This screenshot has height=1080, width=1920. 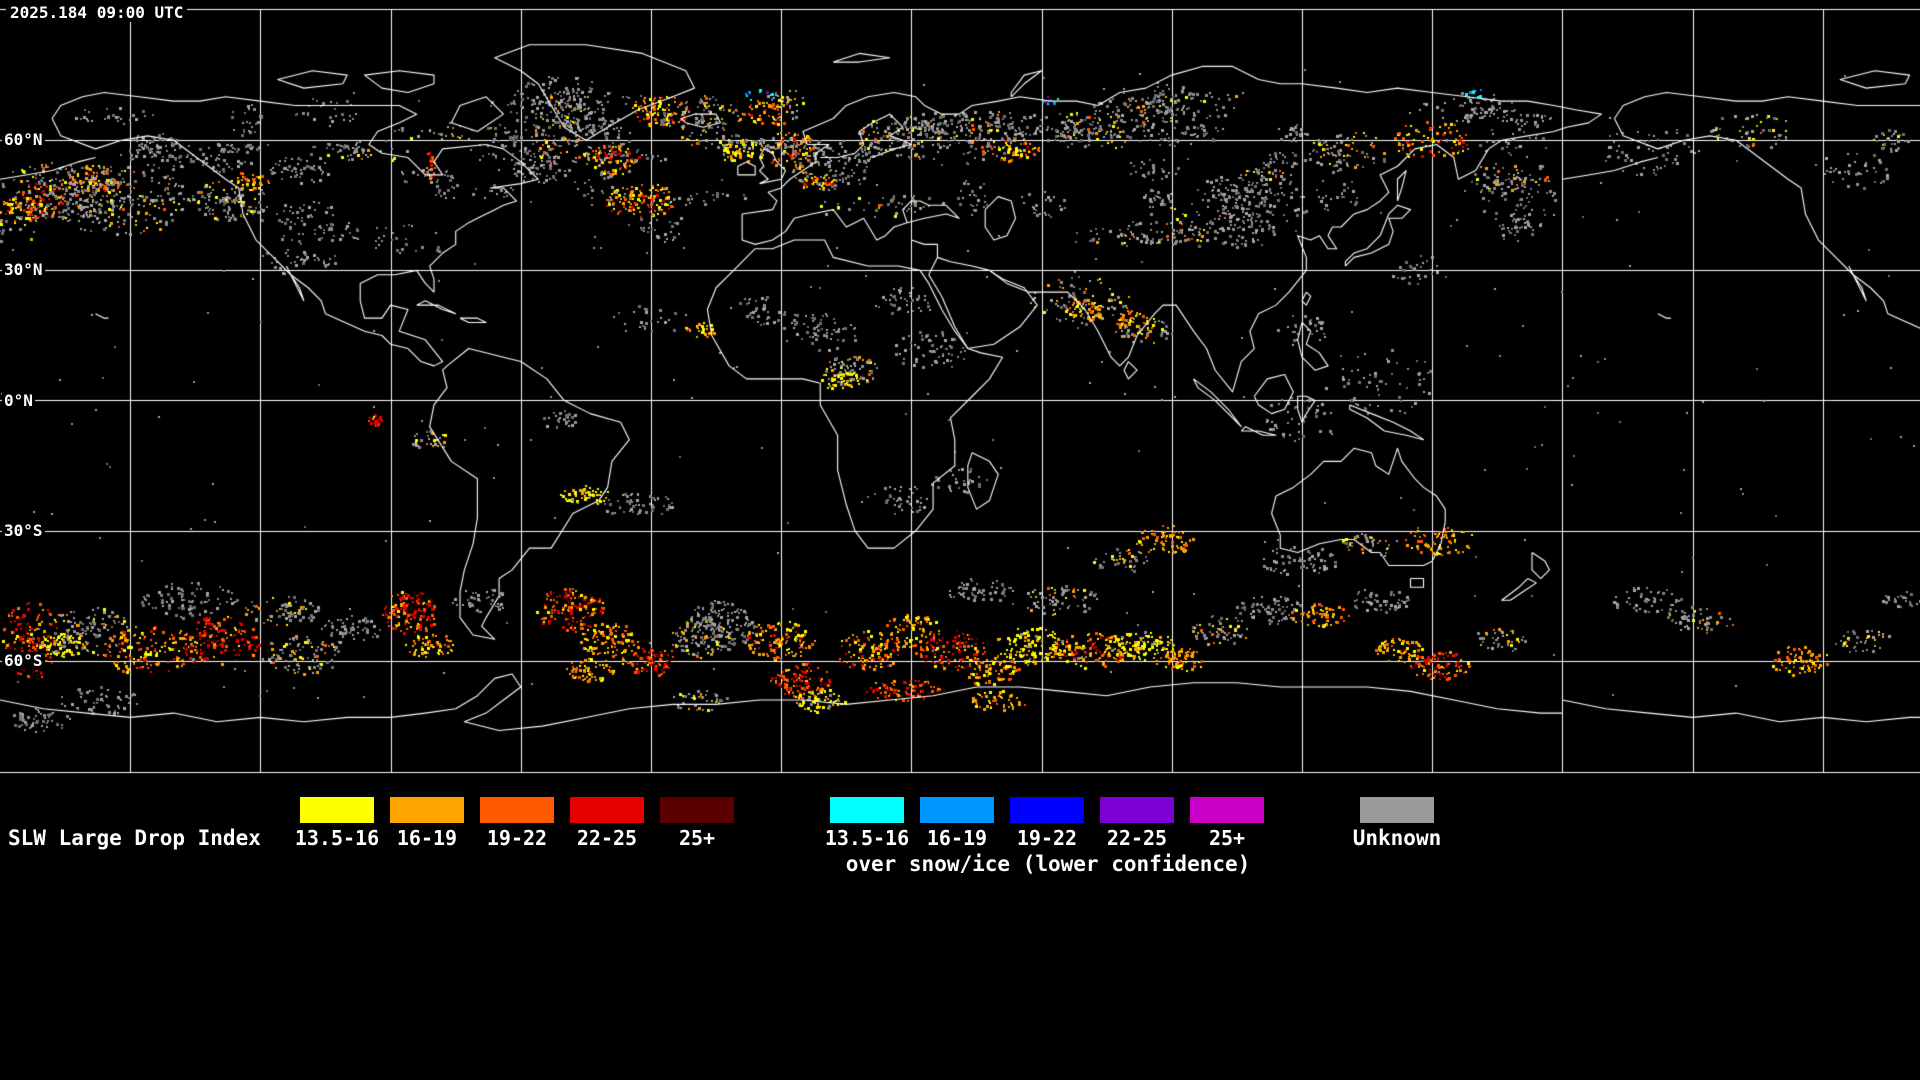 What do you see at coordinates (957, 838) in the screenshot?
I see `legend-range-snow-2: 16-19` at bounding box center [957, 838].